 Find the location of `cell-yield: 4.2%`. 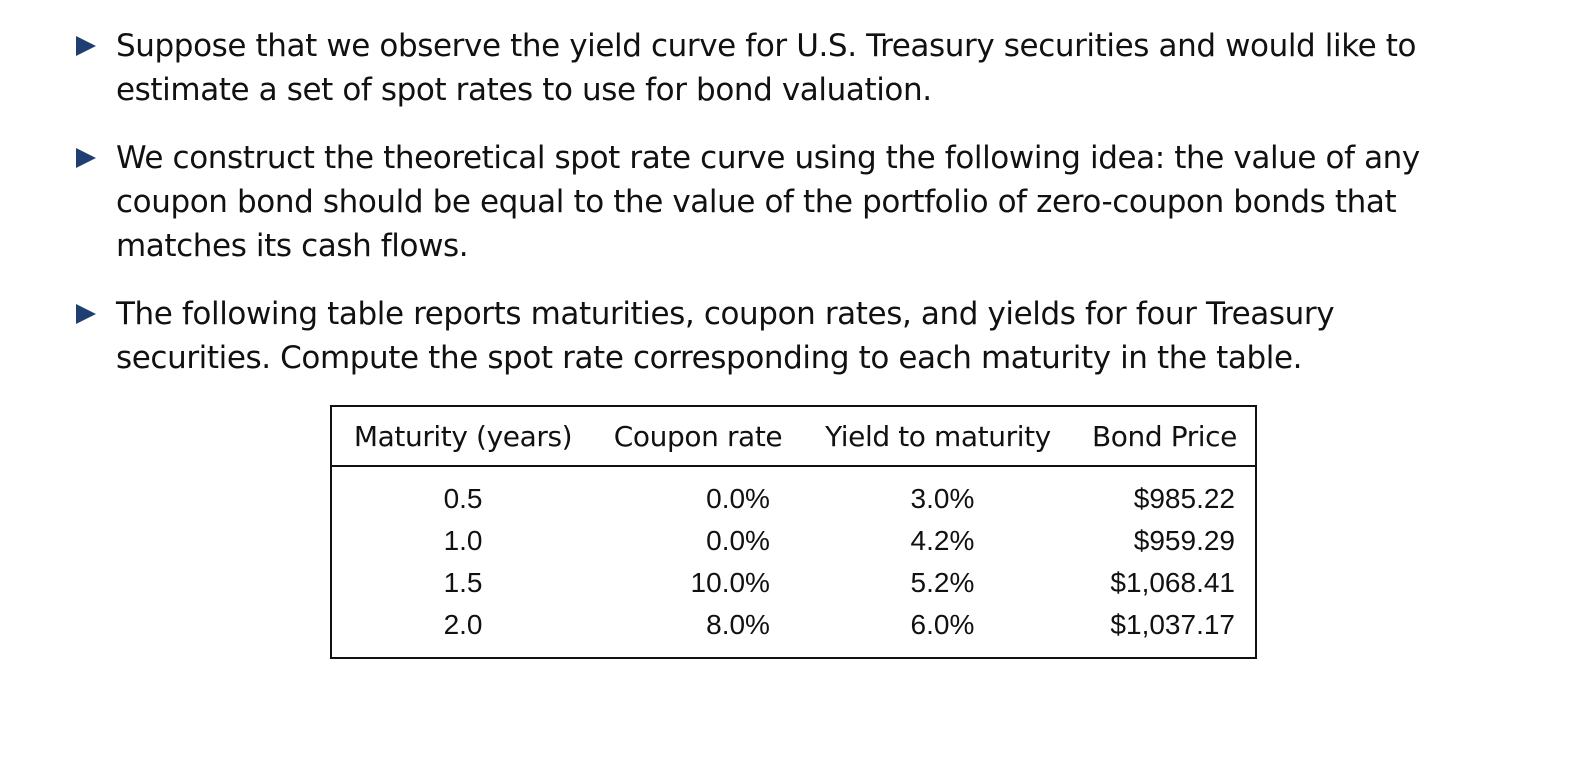

cell-yield: 4.2% is located at coordinates (942, 540).